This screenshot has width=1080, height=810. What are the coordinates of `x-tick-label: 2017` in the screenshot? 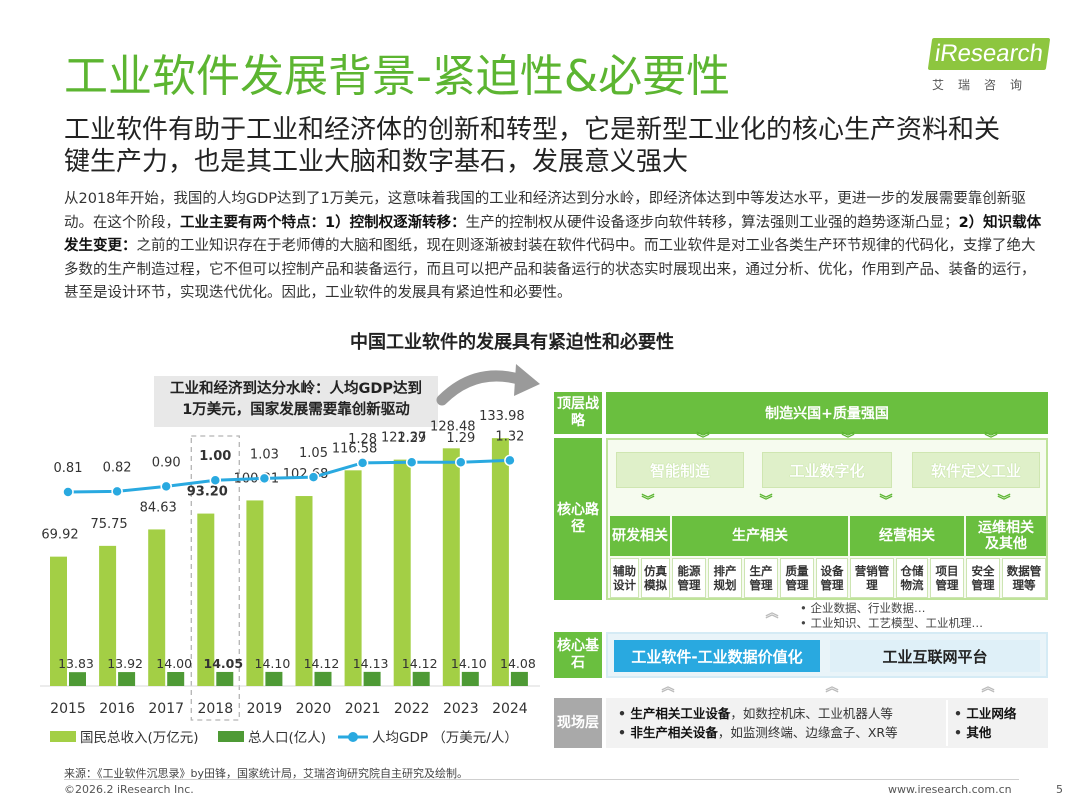 It's located at (166, 709).